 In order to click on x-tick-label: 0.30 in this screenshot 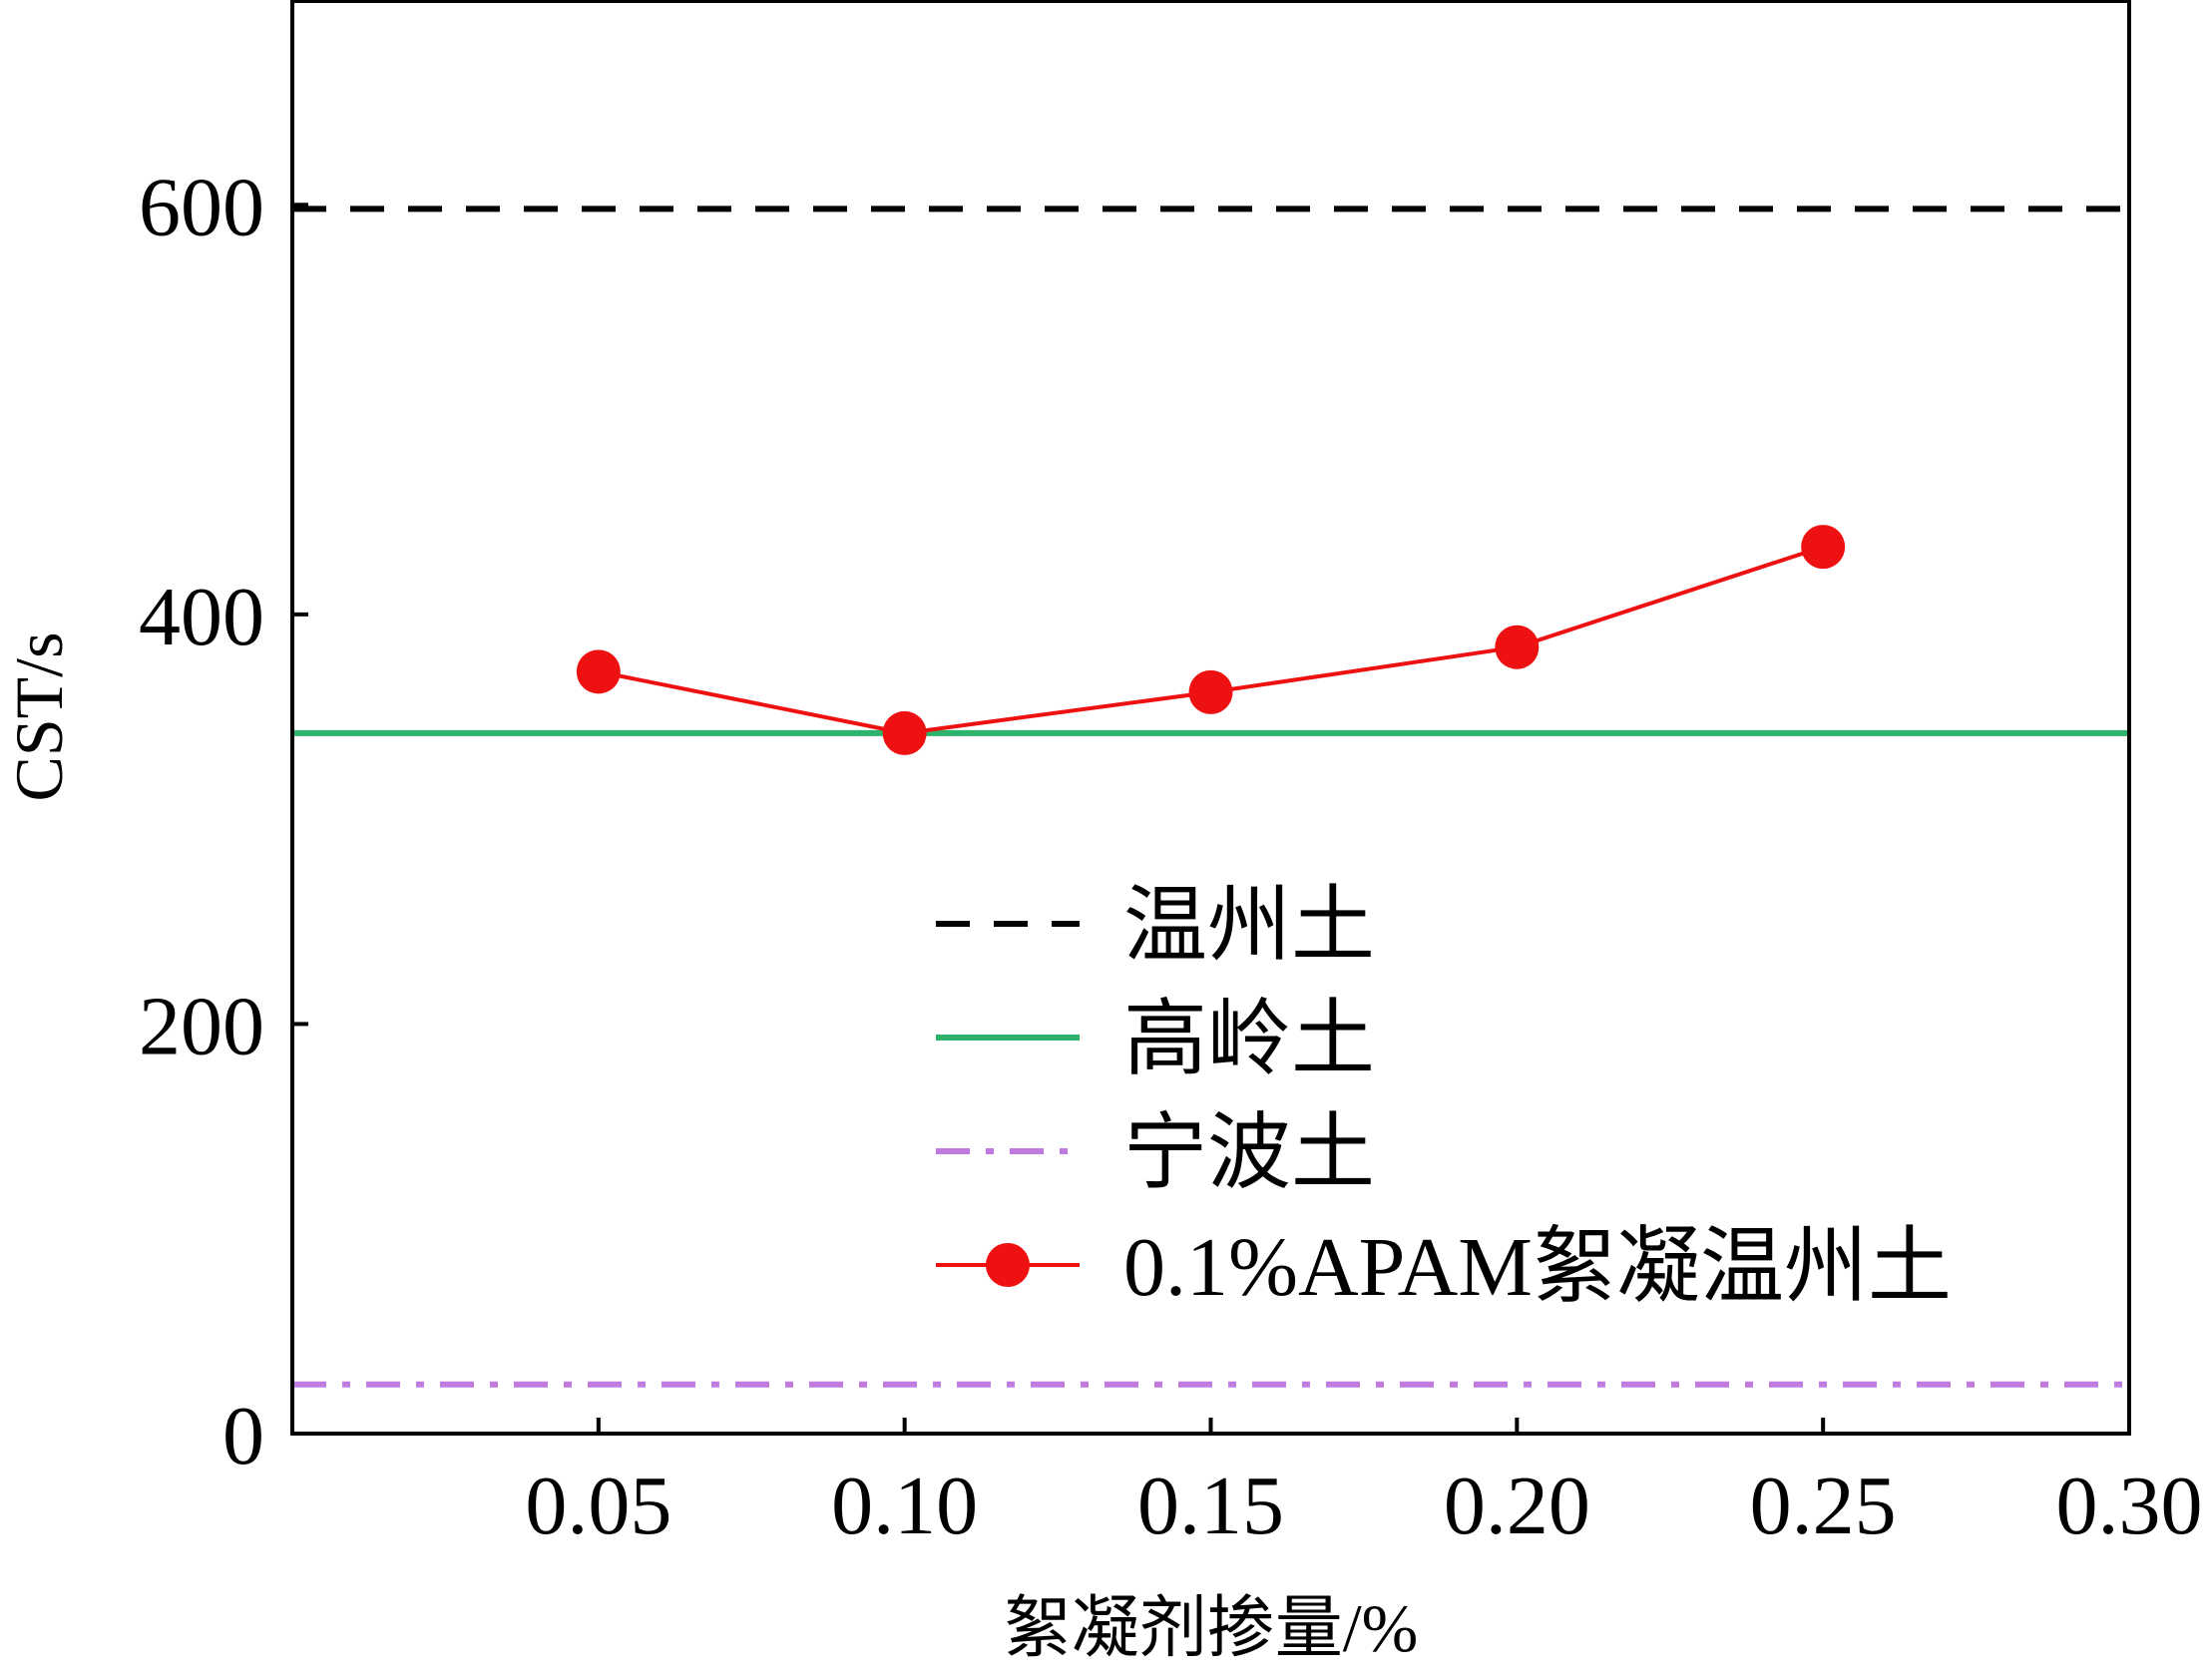, I will do `click(2129, 1506)`.